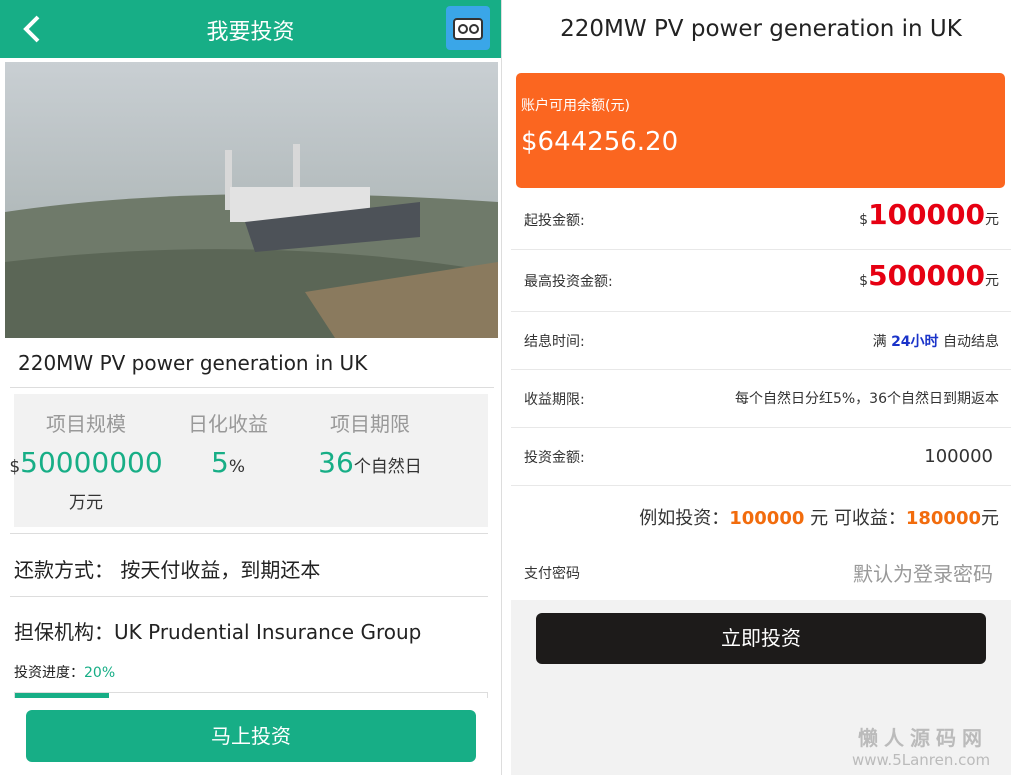  What do you see at coordinates (879, 342) in the screenshot?
I see `row-part: 满` at bounding box center [879, 342].